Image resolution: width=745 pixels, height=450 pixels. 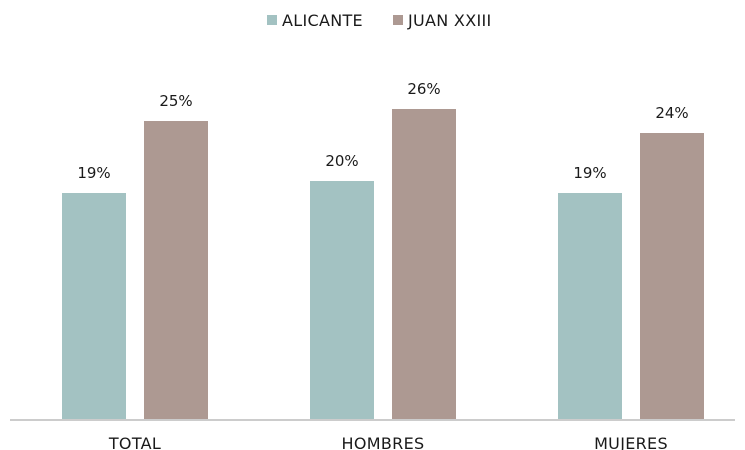 I want to click on legend-item-alicante: ALICANTE, so click(x=315, y=20).